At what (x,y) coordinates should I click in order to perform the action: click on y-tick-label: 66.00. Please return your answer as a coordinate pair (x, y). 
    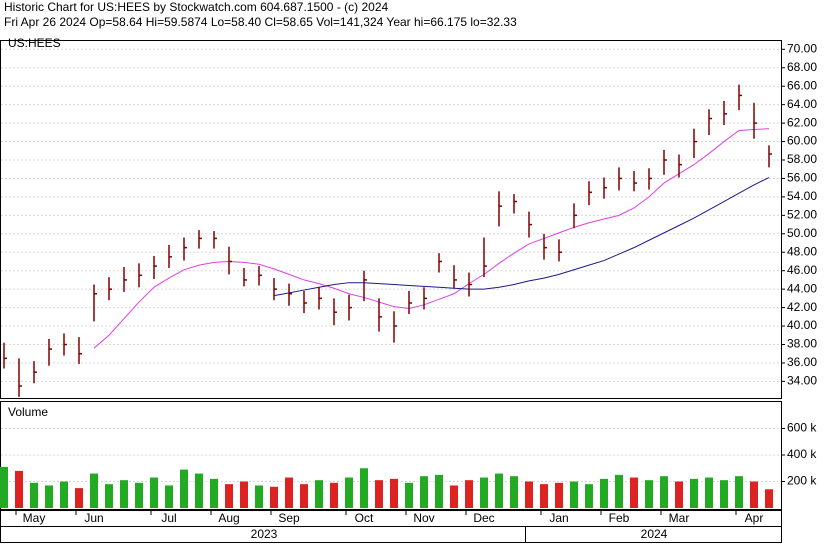
    Looking at the image, I should click on (802, 85).